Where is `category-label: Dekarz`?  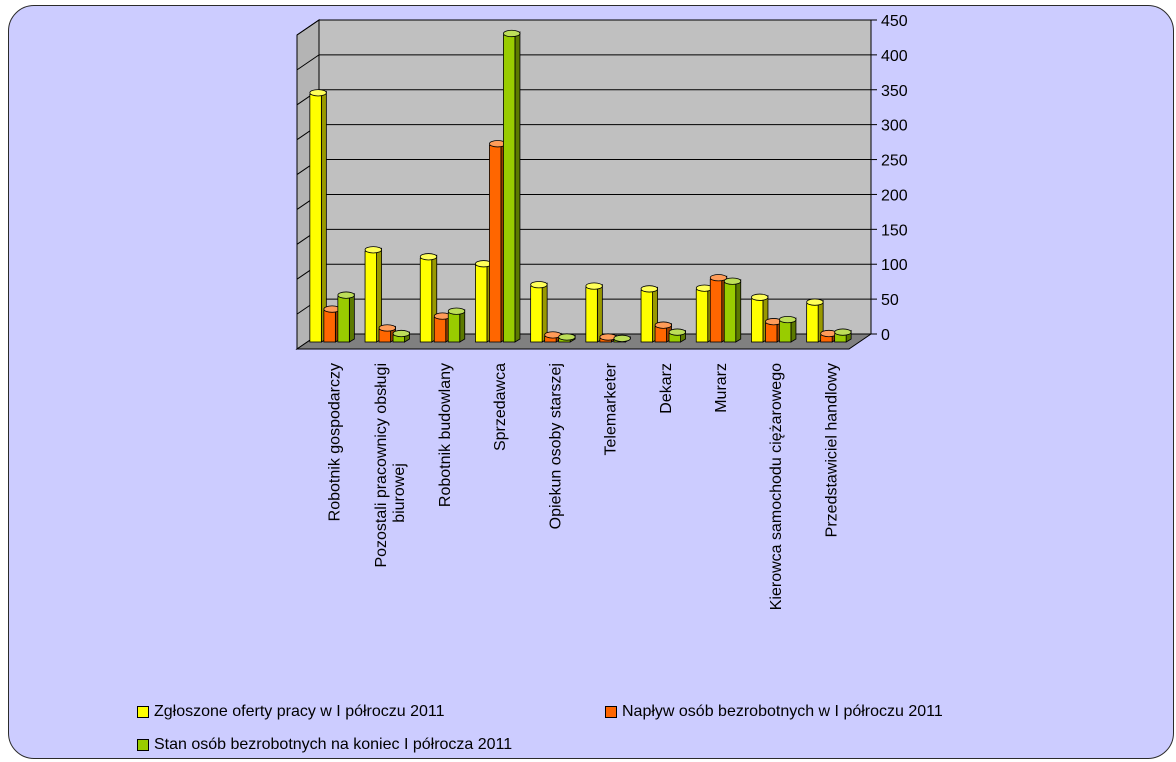
category-label: Dekarz is located at coordinates (666, 388).